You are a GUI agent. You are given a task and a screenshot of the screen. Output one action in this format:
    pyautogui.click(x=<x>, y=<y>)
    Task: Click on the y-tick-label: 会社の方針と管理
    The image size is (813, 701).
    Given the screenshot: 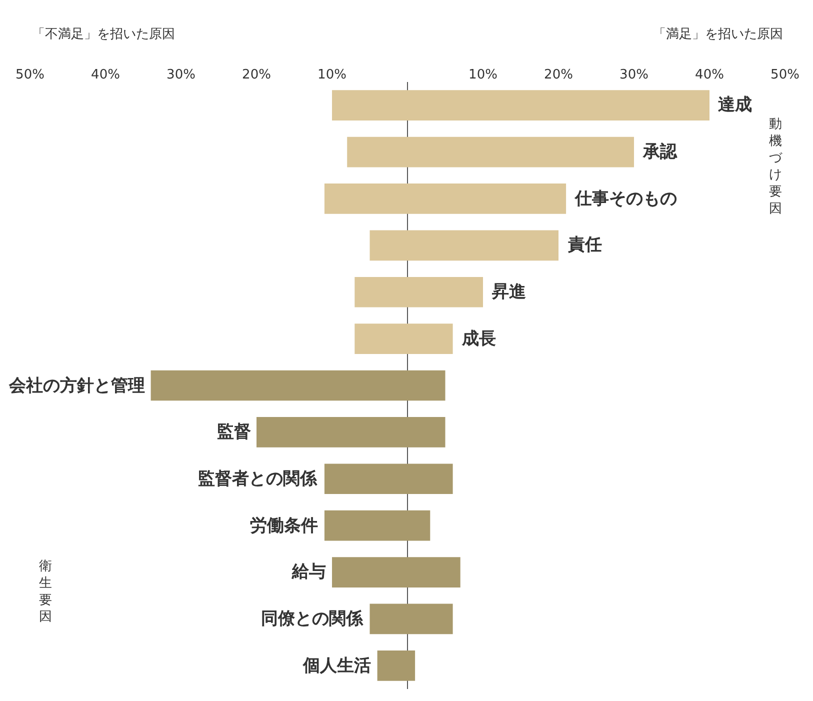 What is the action you would take?
    pyautogui.click(x=76, y=386)
    